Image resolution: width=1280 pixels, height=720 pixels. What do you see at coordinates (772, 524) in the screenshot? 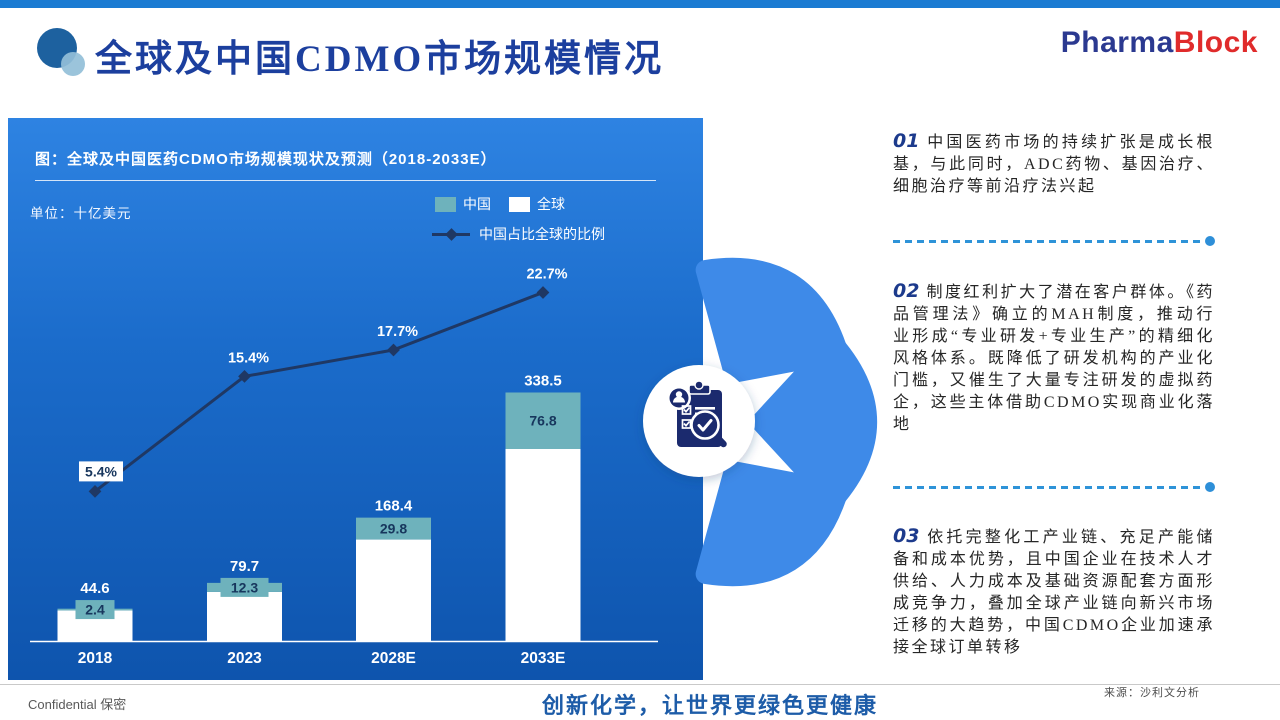
I see `petal-bottom` at bounding box center [772, 524].